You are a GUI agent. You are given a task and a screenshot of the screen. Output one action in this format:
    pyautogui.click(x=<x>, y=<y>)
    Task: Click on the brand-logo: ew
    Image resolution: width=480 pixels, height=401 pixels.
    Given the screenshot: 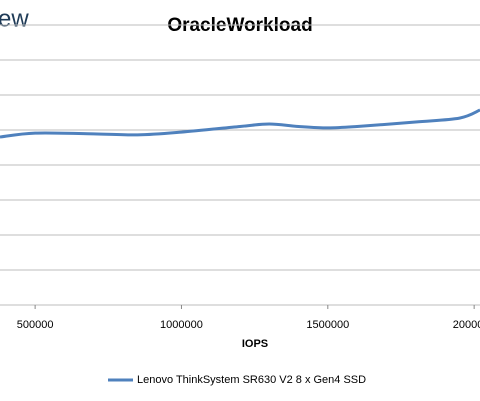 What is the action you would take?
    pyautogui.click(x=14, y=18)
    